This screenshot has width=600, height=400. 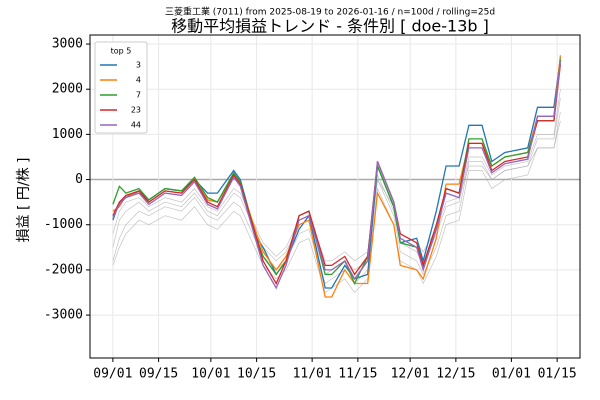 I want to click on chart-title: 移動平均損益トレンド - 条件別 [ doe-13b ], so click(x=330, y=26).